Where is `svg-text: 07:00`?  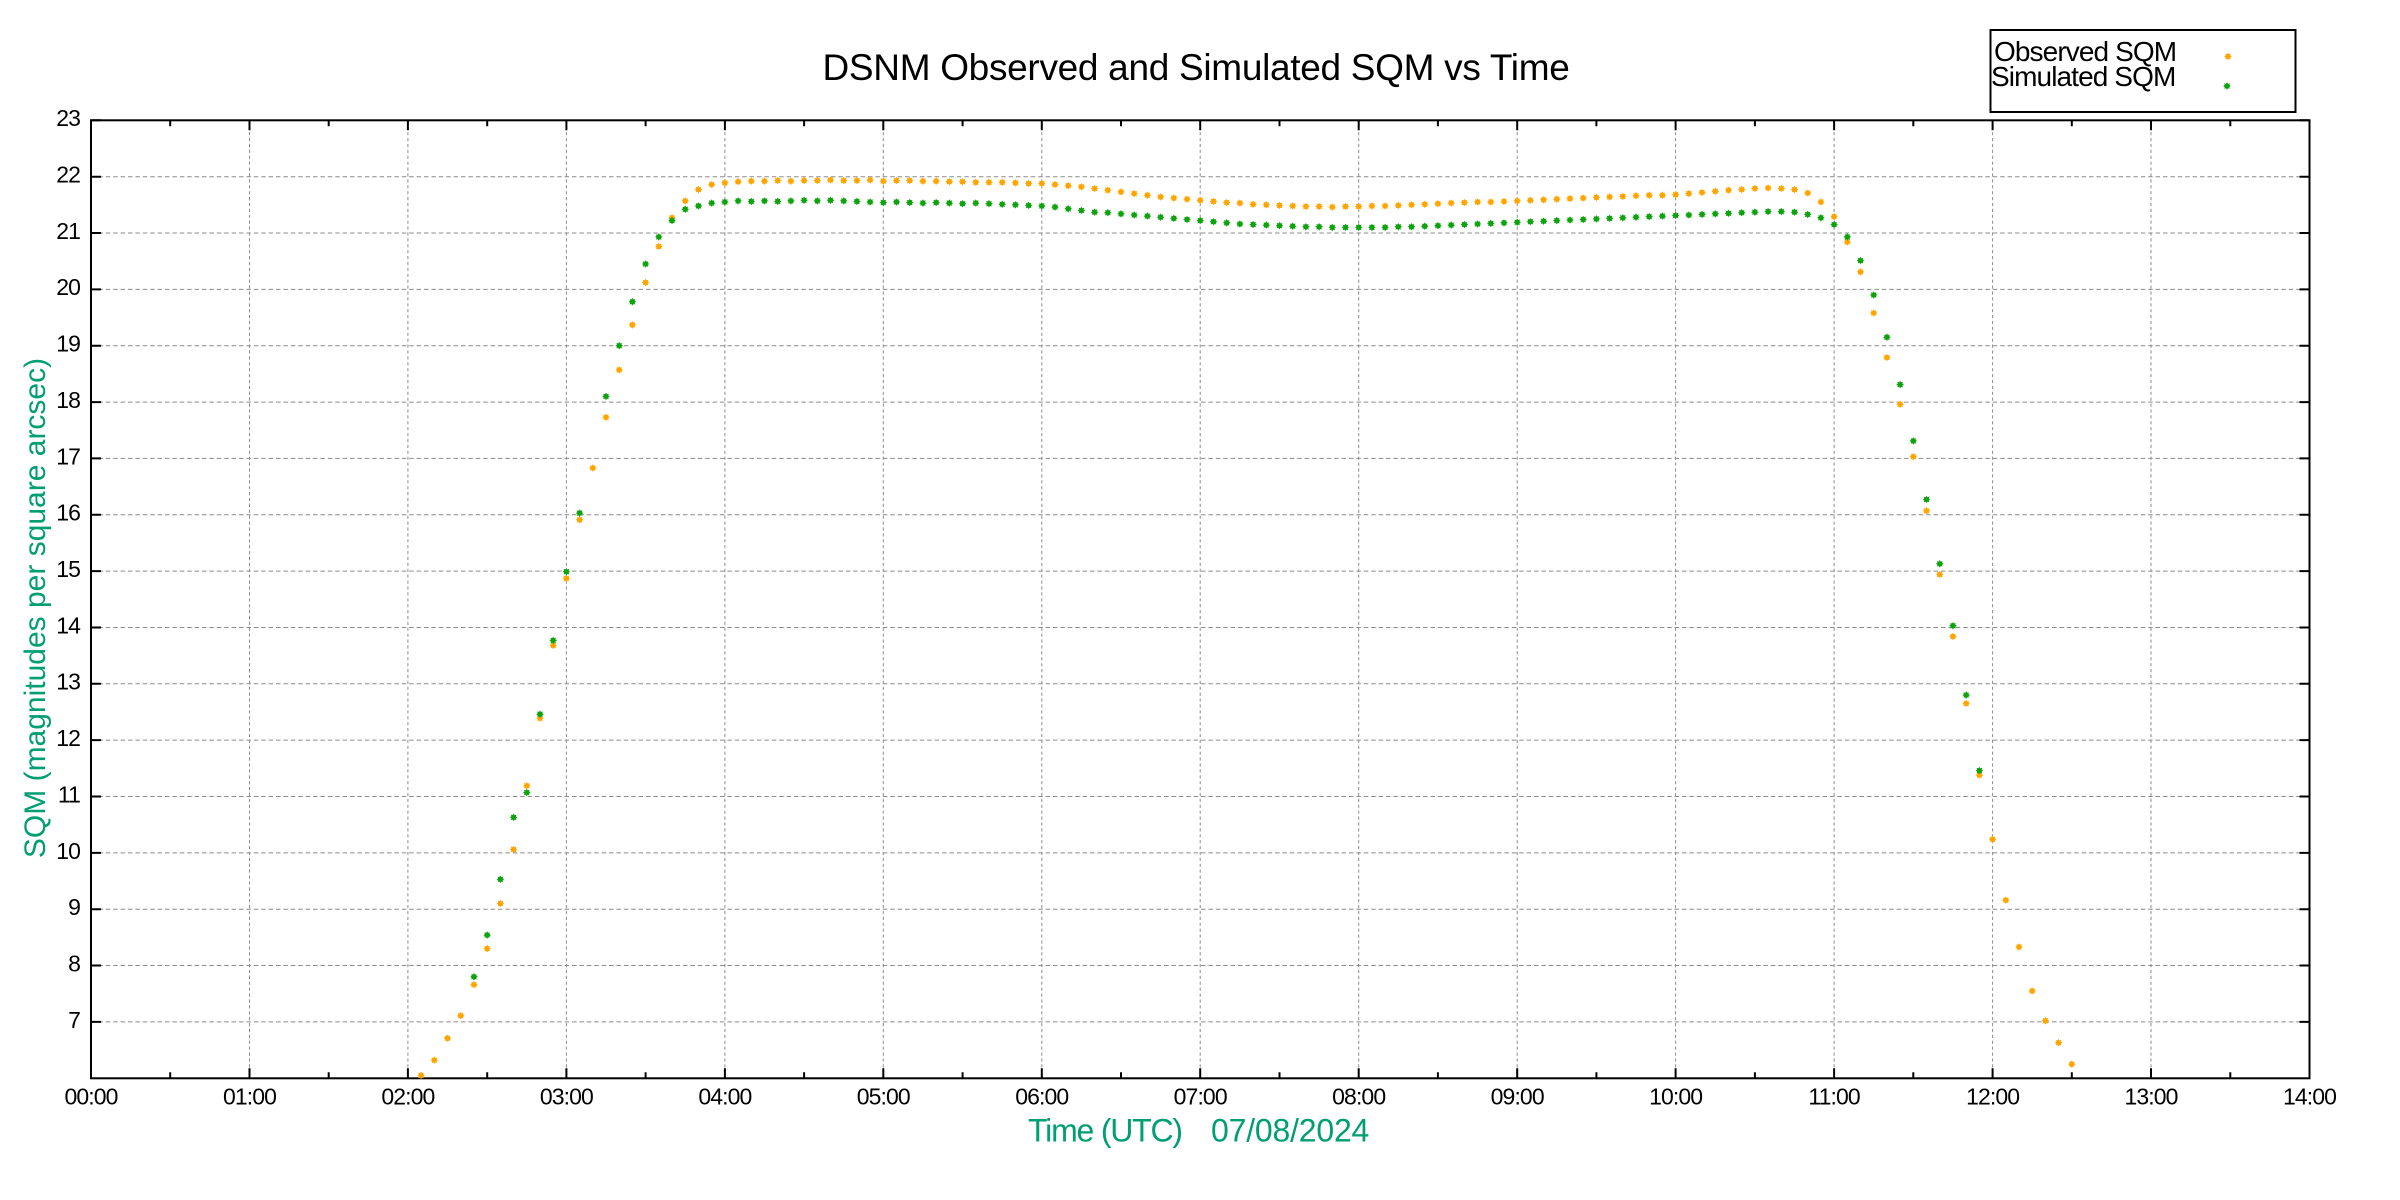
svg-text: 07:00 is located at coordinates (1200, 1097).